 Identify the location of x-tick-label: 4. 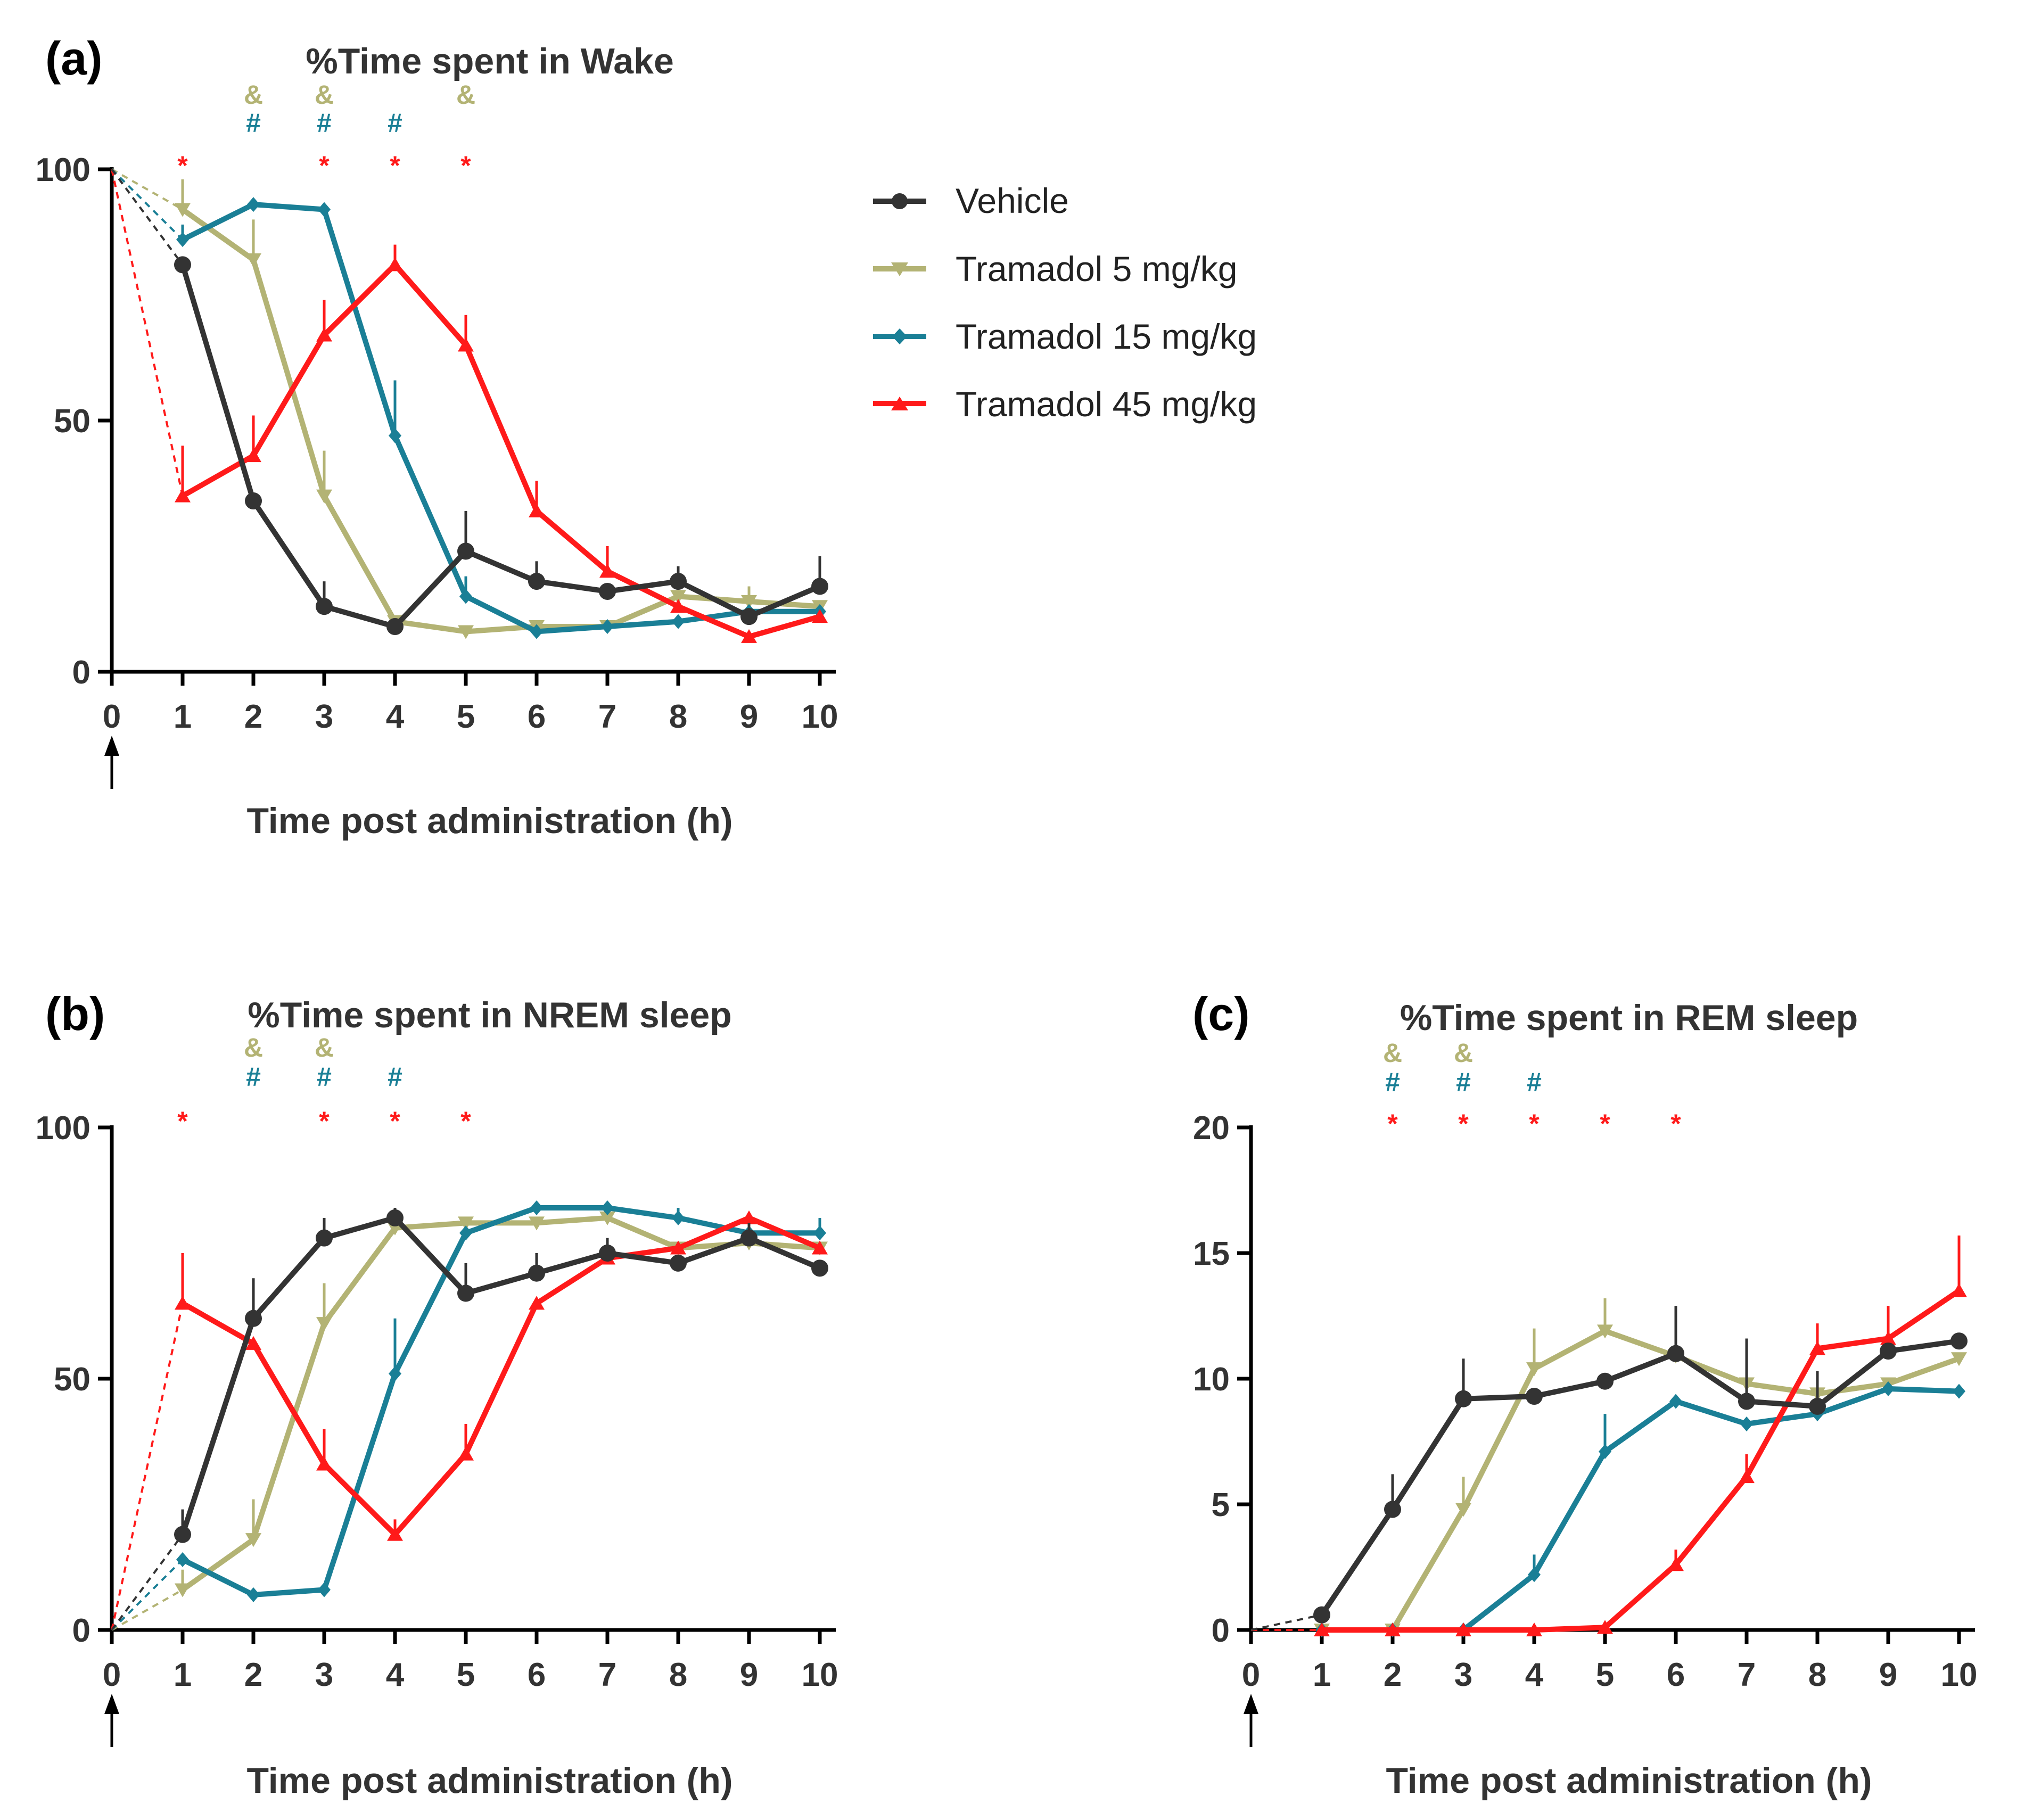
(395, 1675).